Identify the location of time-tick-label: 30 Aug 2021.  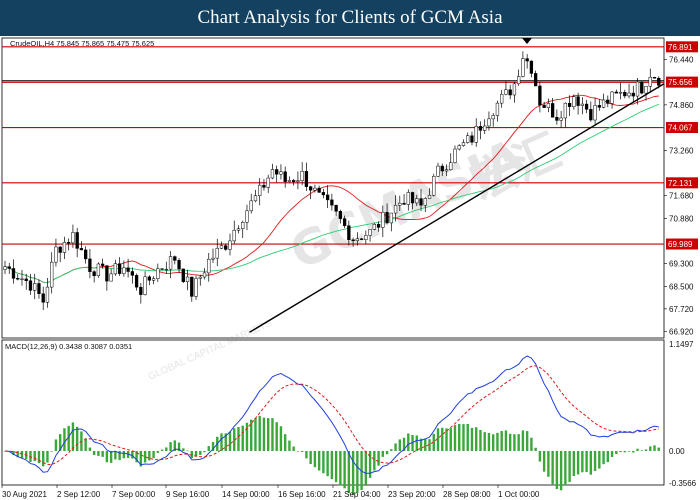
(24, 494).